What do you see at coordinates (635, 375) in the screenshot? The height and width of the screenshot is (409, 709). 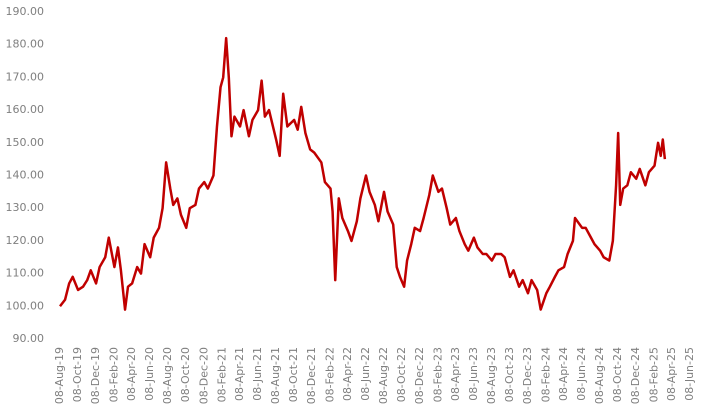 I see `x-tick-label: 08-Dec-24` at bounding box center [635, 375].